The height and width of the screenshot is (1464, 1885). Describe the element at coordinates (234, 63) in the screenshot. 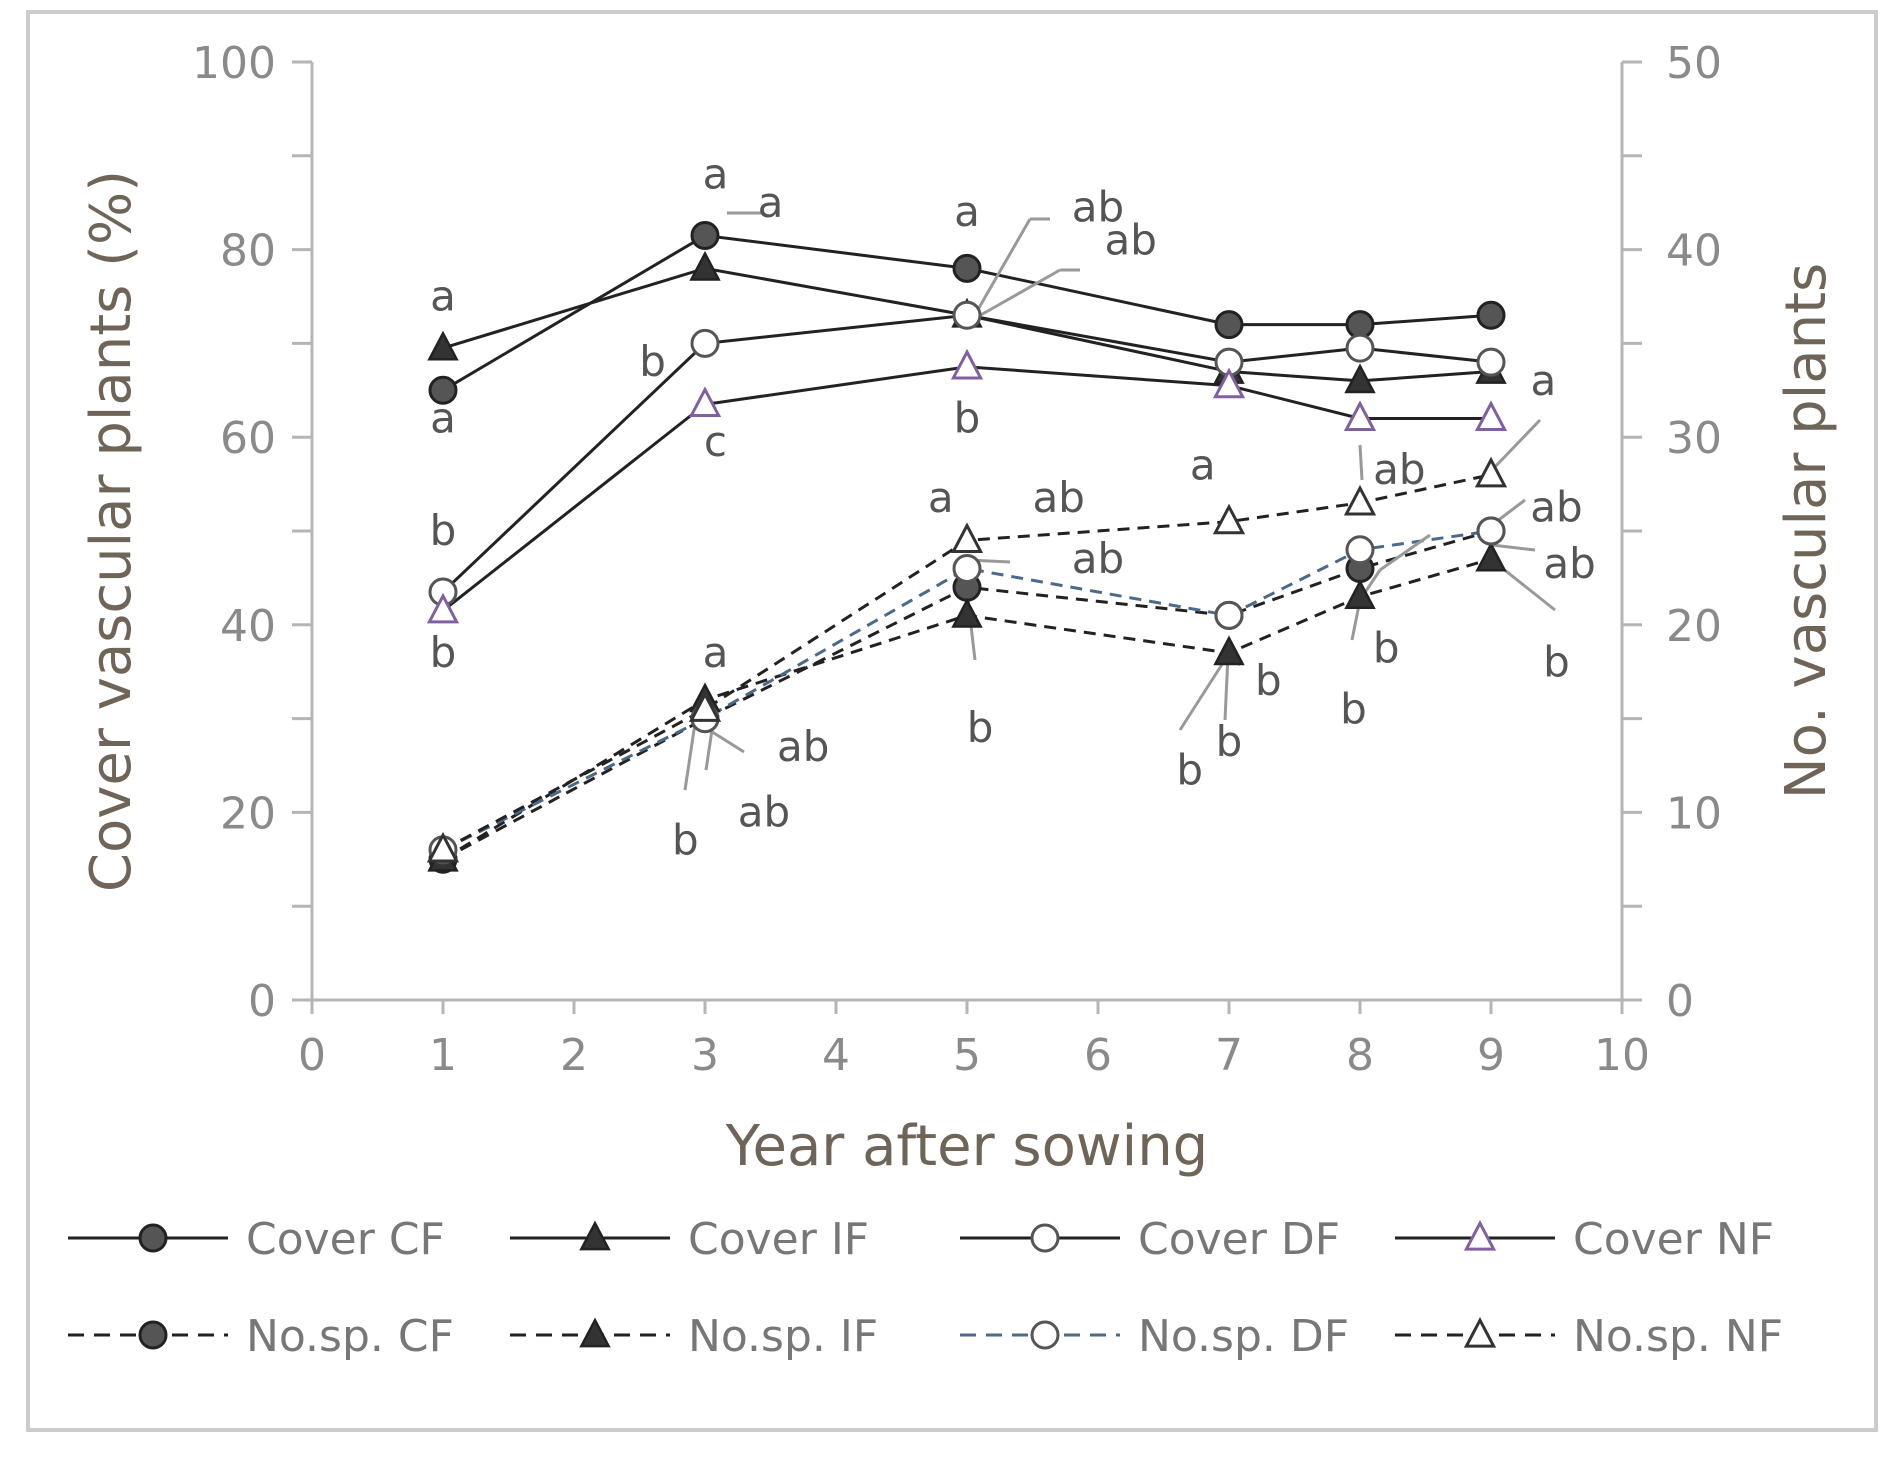

I see `y-left-tick-label: 100` at that location.